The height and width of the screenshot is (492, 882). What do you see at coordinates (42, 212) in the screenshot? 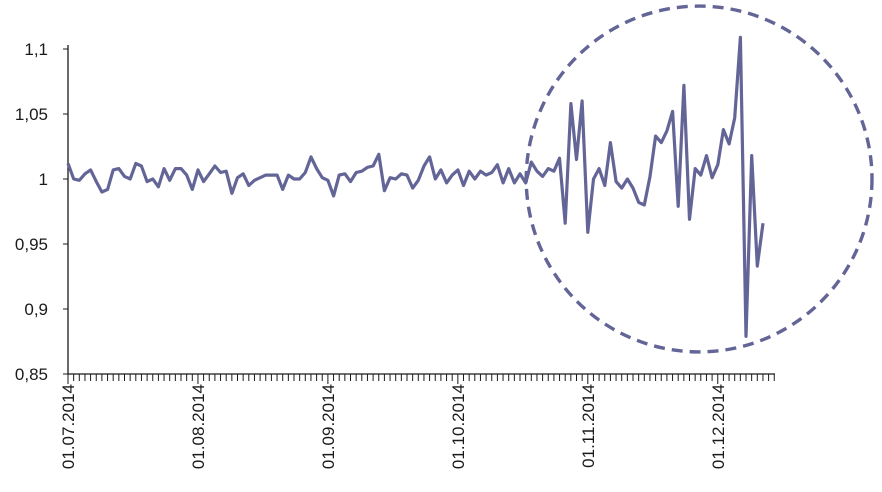
I see `y-axis: 0,85 0,9 0,95 1 1,05 1,1` at bounding box center [42, 212].